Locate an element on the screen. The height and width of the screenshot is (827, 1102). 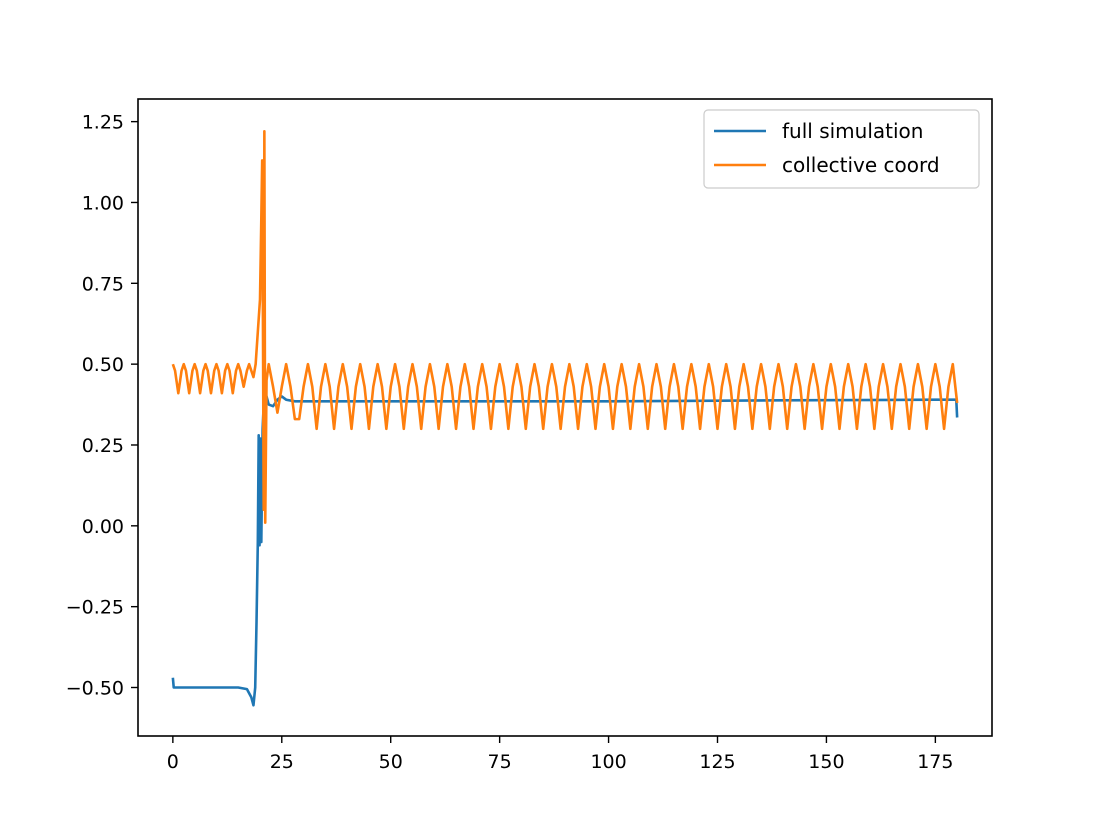
y-tick-label: 0.50 is located at coordinates (103, 365).